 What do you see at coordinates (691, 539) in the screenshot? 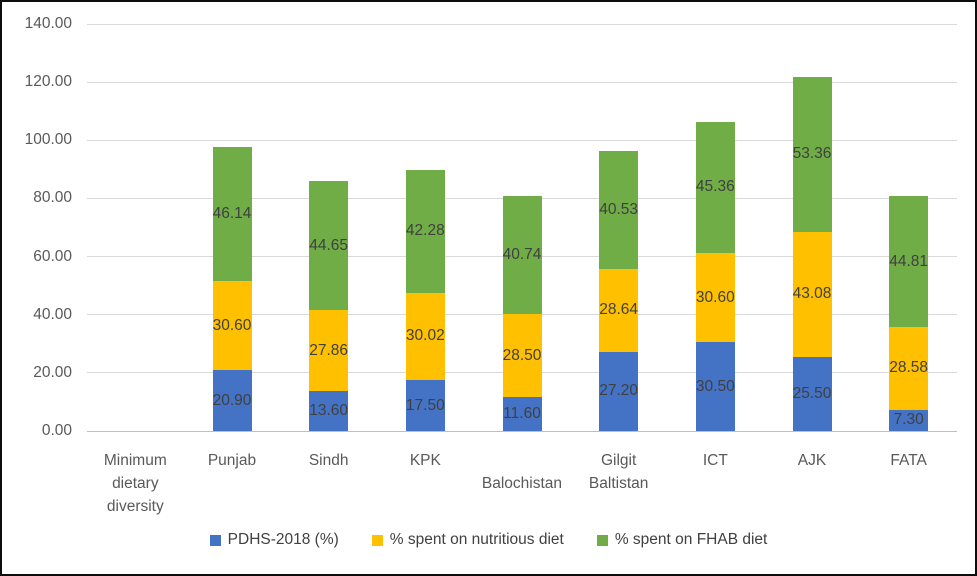
I see `legend-label: % spent on FHAB diet` at bounding box center [691, 539].